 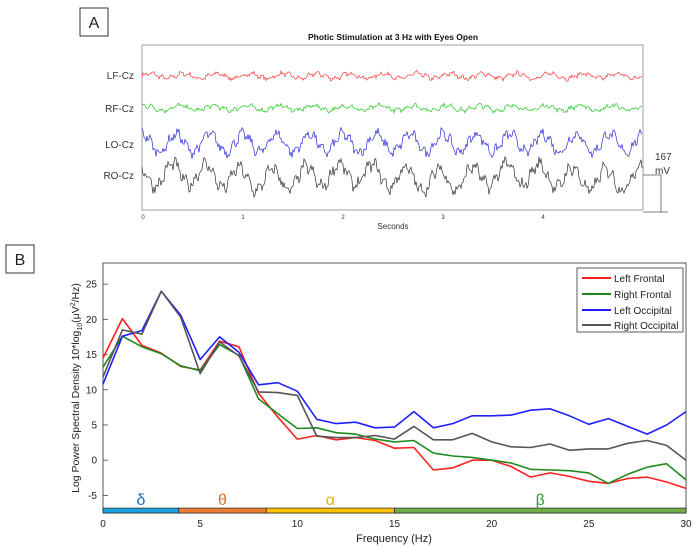 I want to click on channel-label-rf: RF-Cz, so click(x=119, y=109).